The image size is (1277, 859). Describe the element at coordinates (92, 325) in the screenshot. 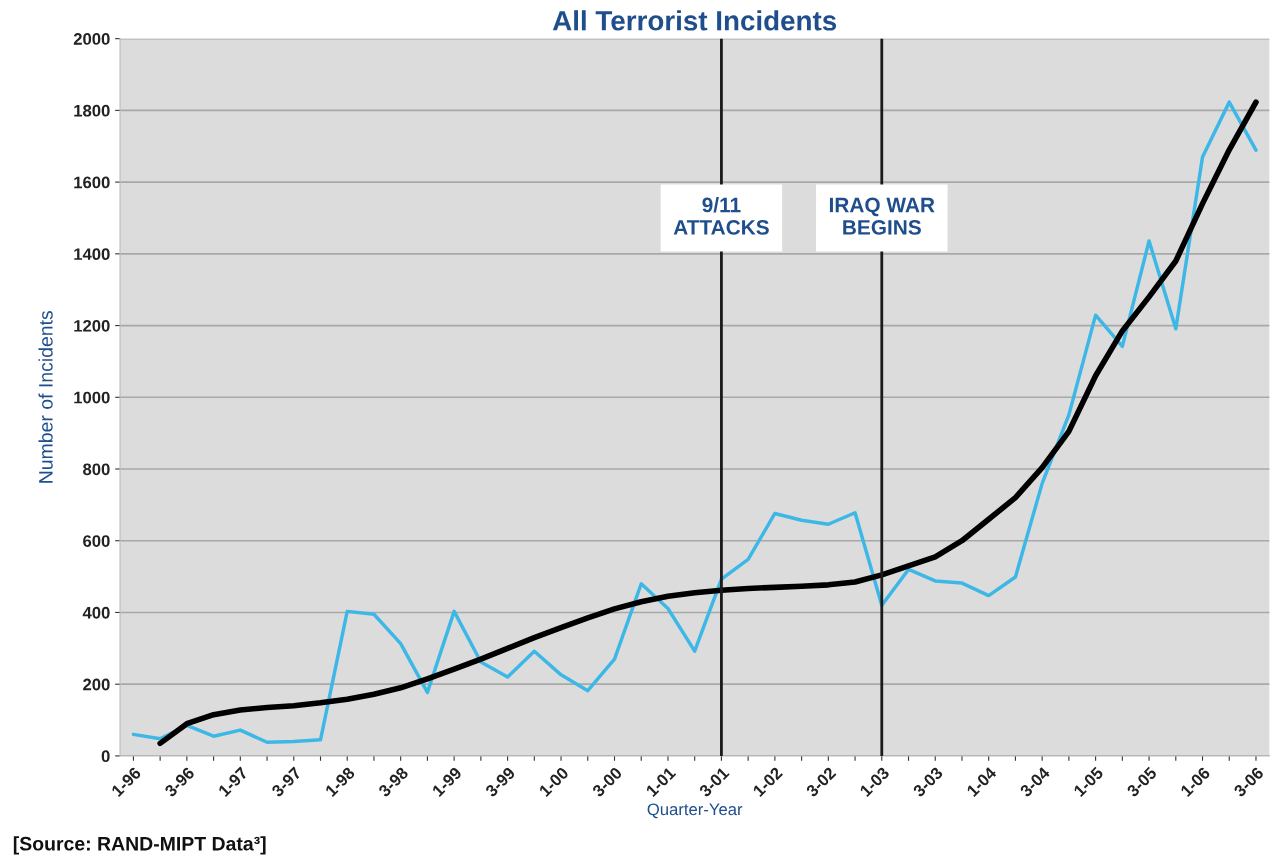

I see `y-tick-label: 1200` at that location.